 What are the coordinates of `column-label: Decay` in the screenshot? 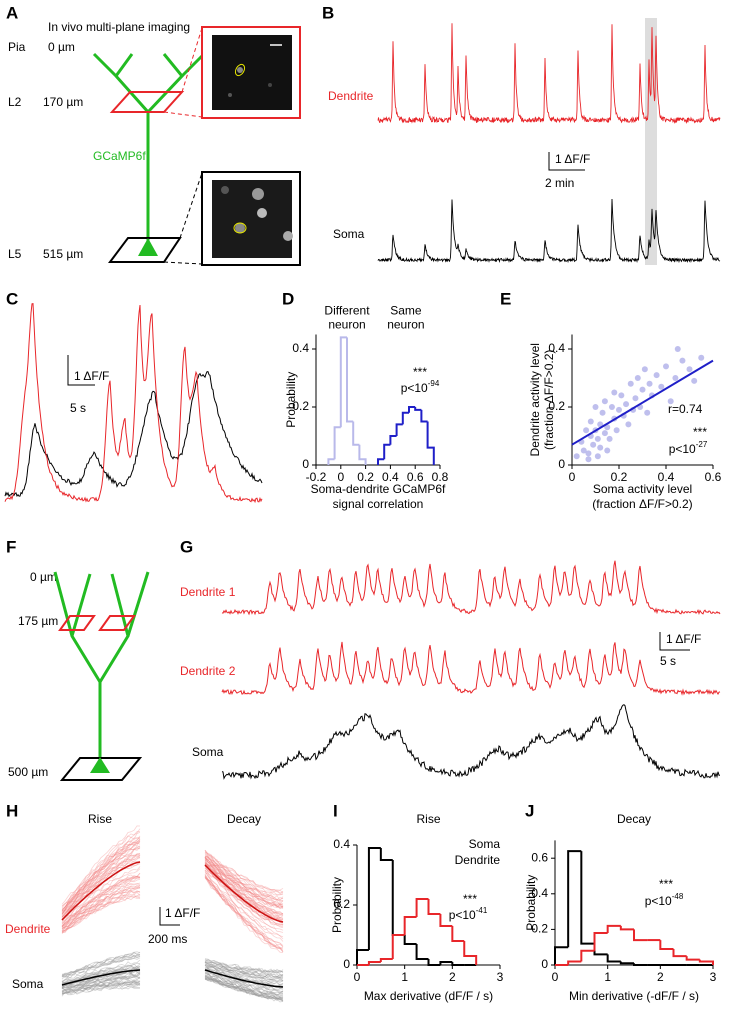 It's located at (244, 819).